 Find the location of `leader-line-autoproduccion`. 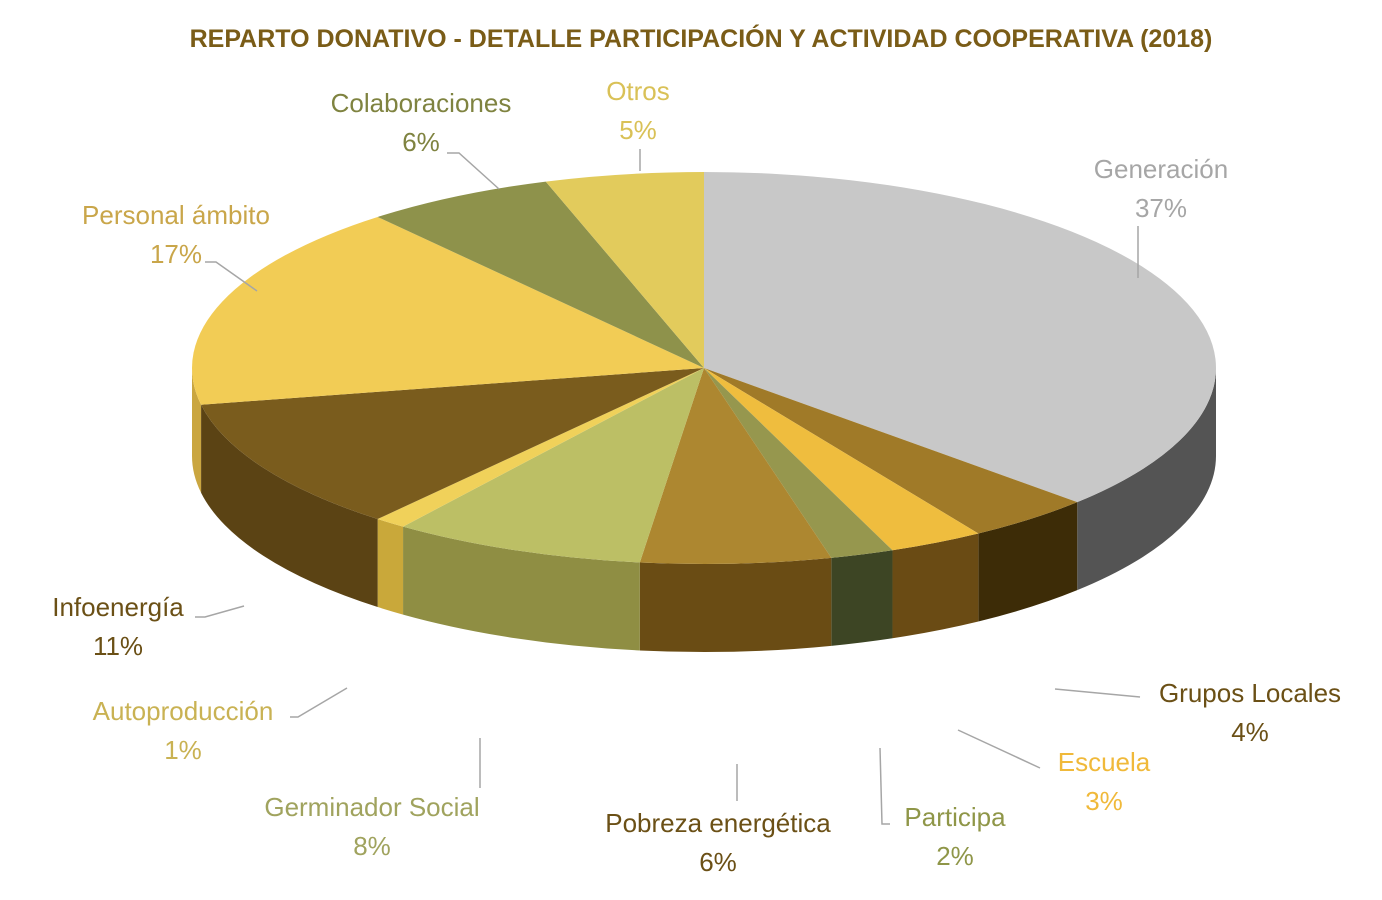

leader-line-autoproduccion is located at coordinates (319, 702).